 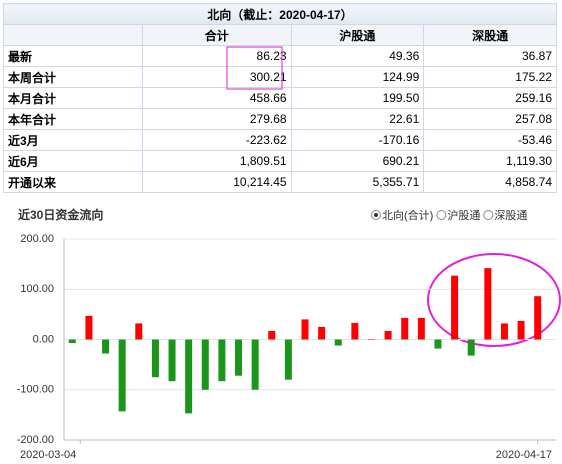 I want to click on cell-value: -223.62, so click(x=217, y=140).